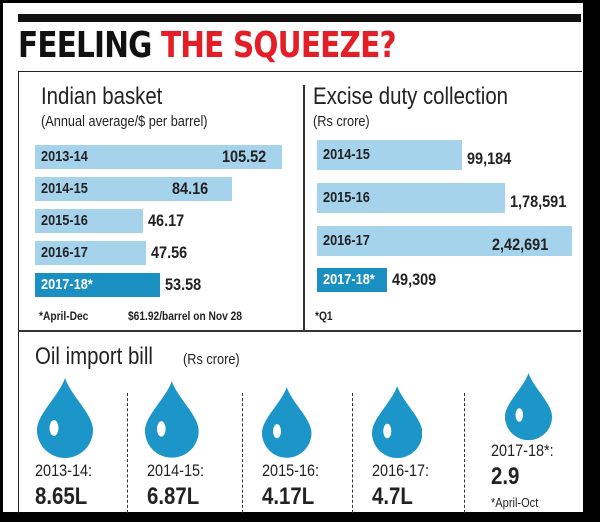 This screenshot has width=600, height=522. What do you see at coordinates (94, 356) in the screenshot?
I see `oil-title: Oil import bill` at bounding box center [94, 356].